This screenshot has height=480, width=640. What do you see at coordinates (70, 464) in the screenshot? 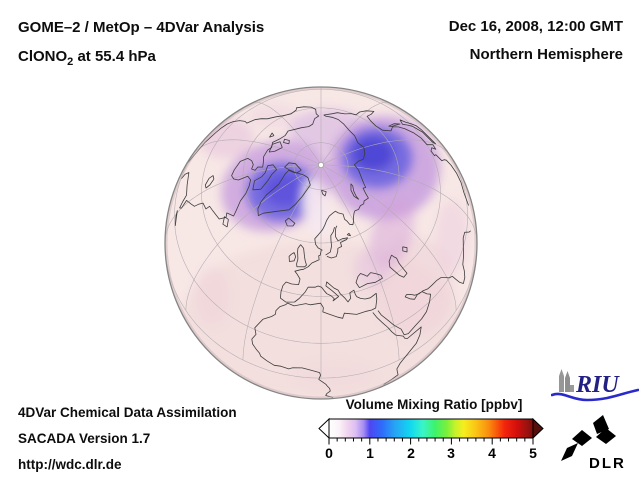
I see `credit-line3: http://wdc.dlr.de` at bounding box center [70, 464].